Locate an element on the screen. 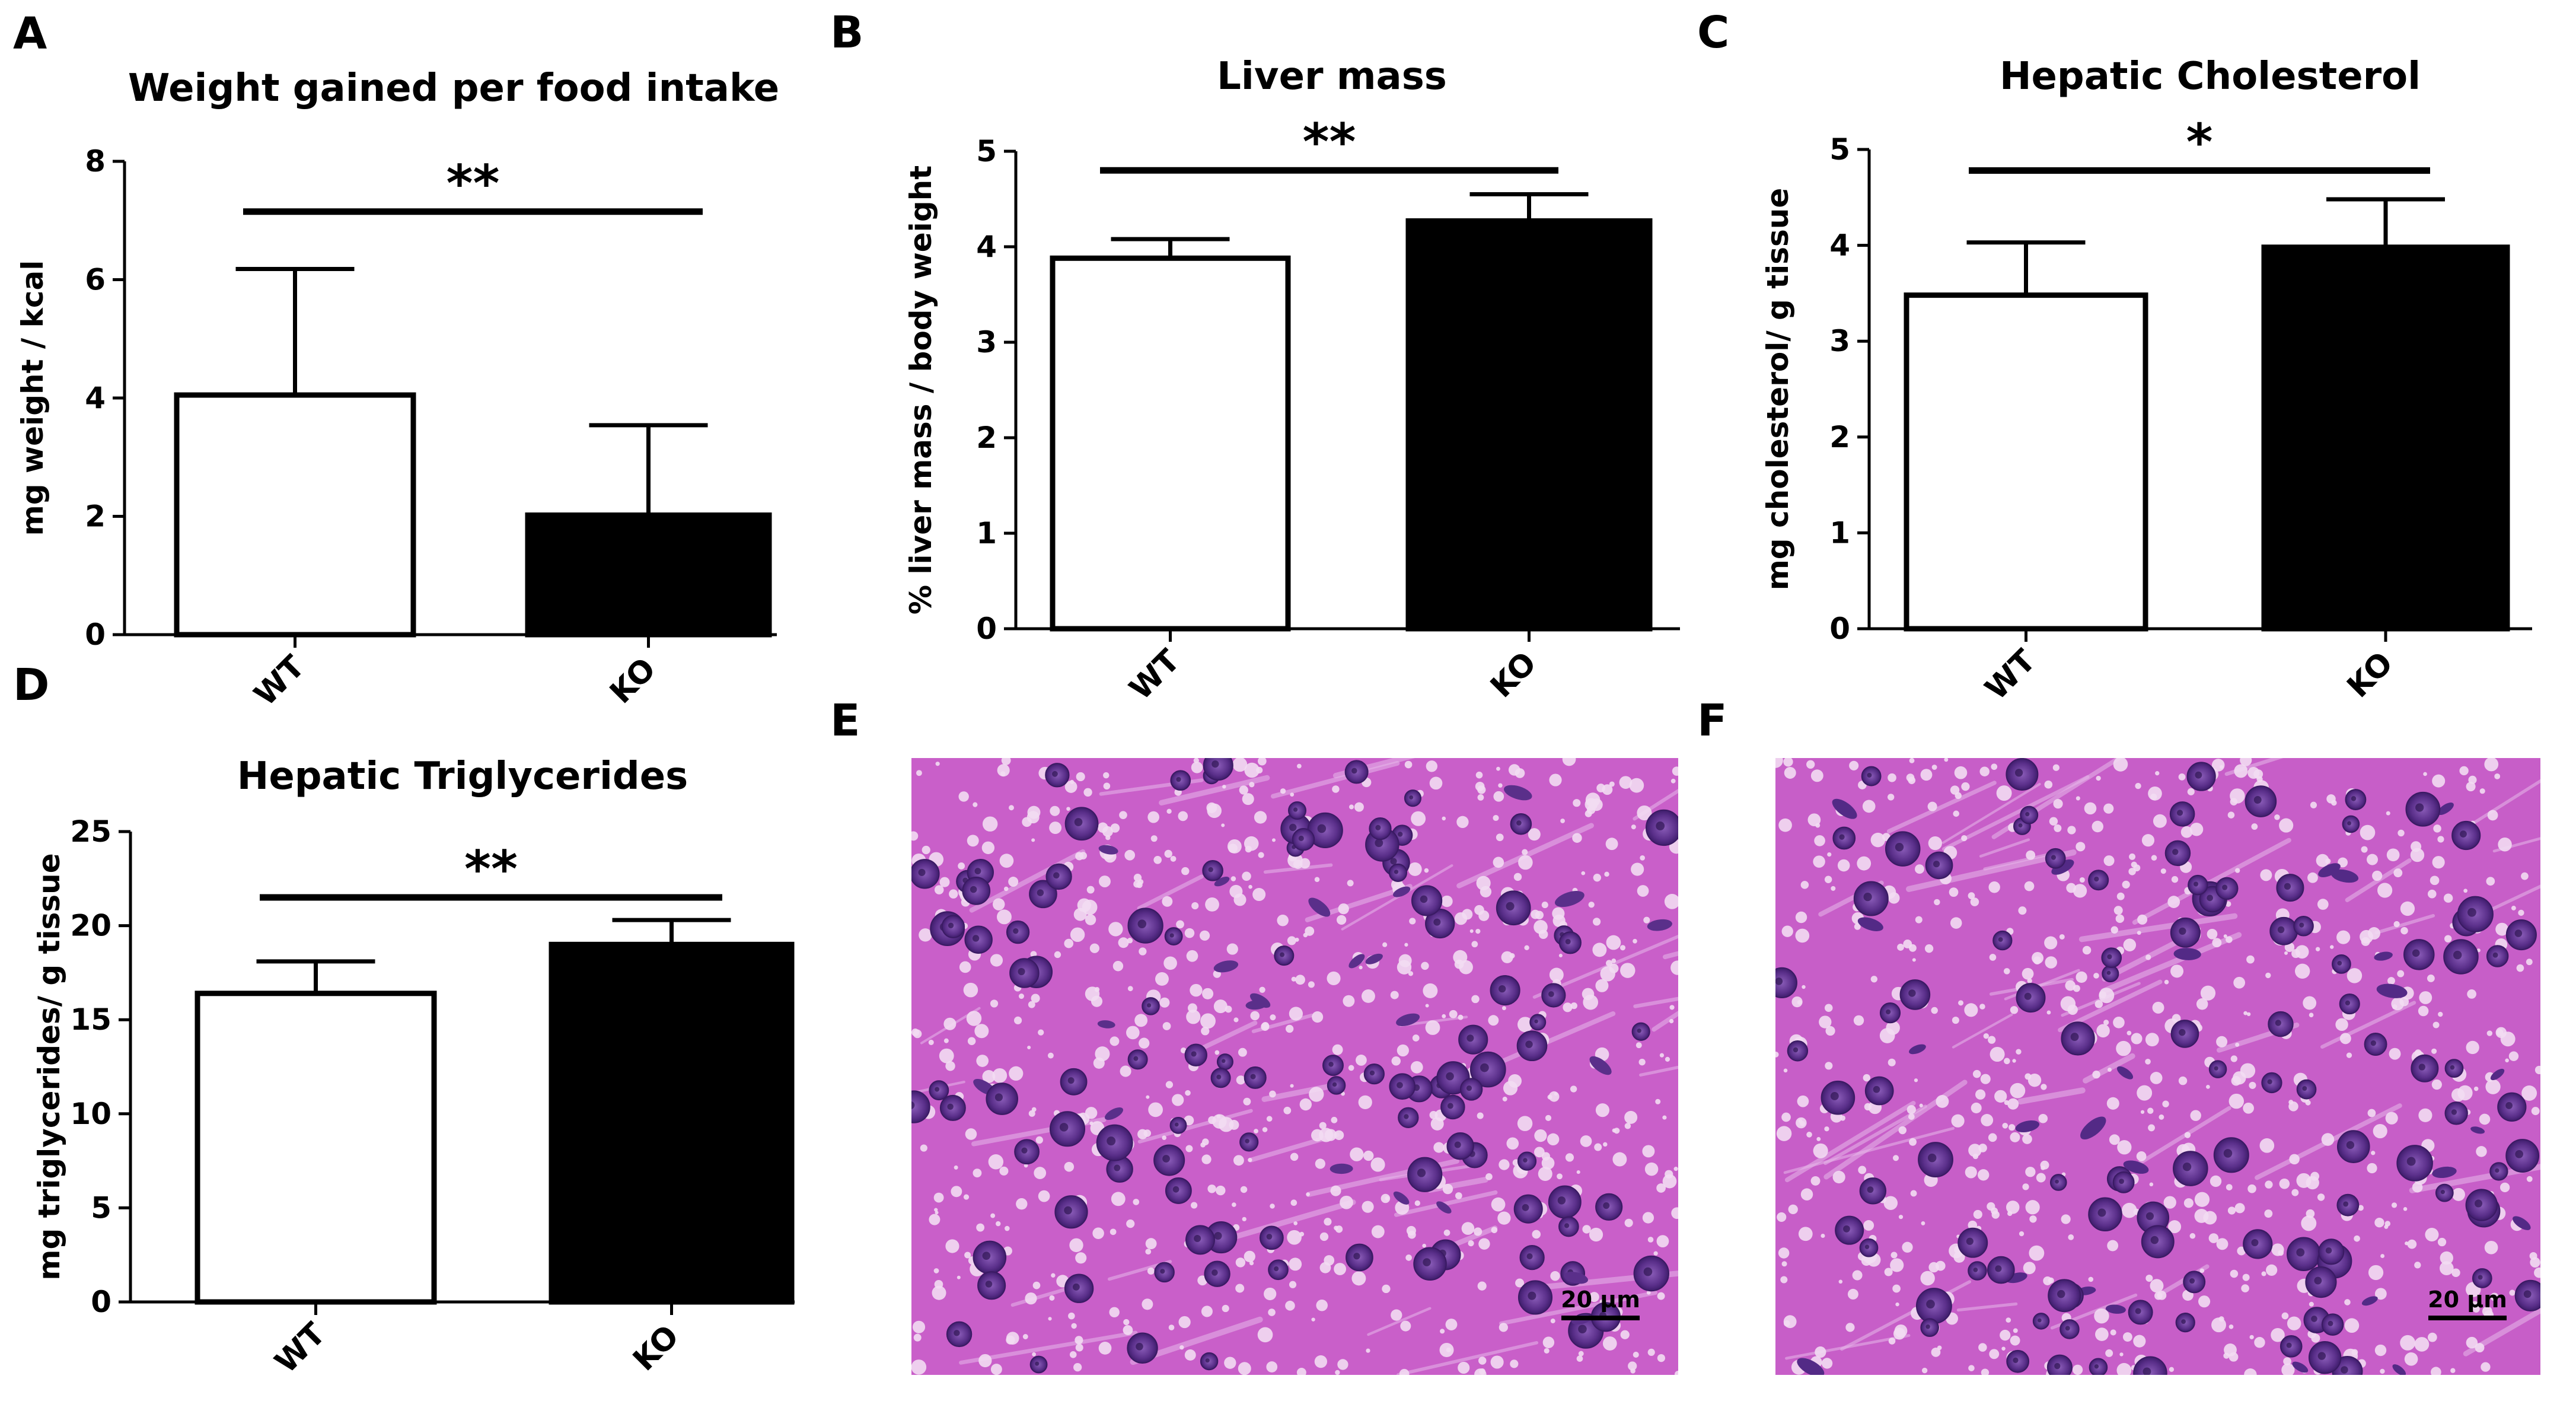 The width and height of the screenshot is (2576, 1401). y-tick-label: 20 is located at coordinates (90, 926).